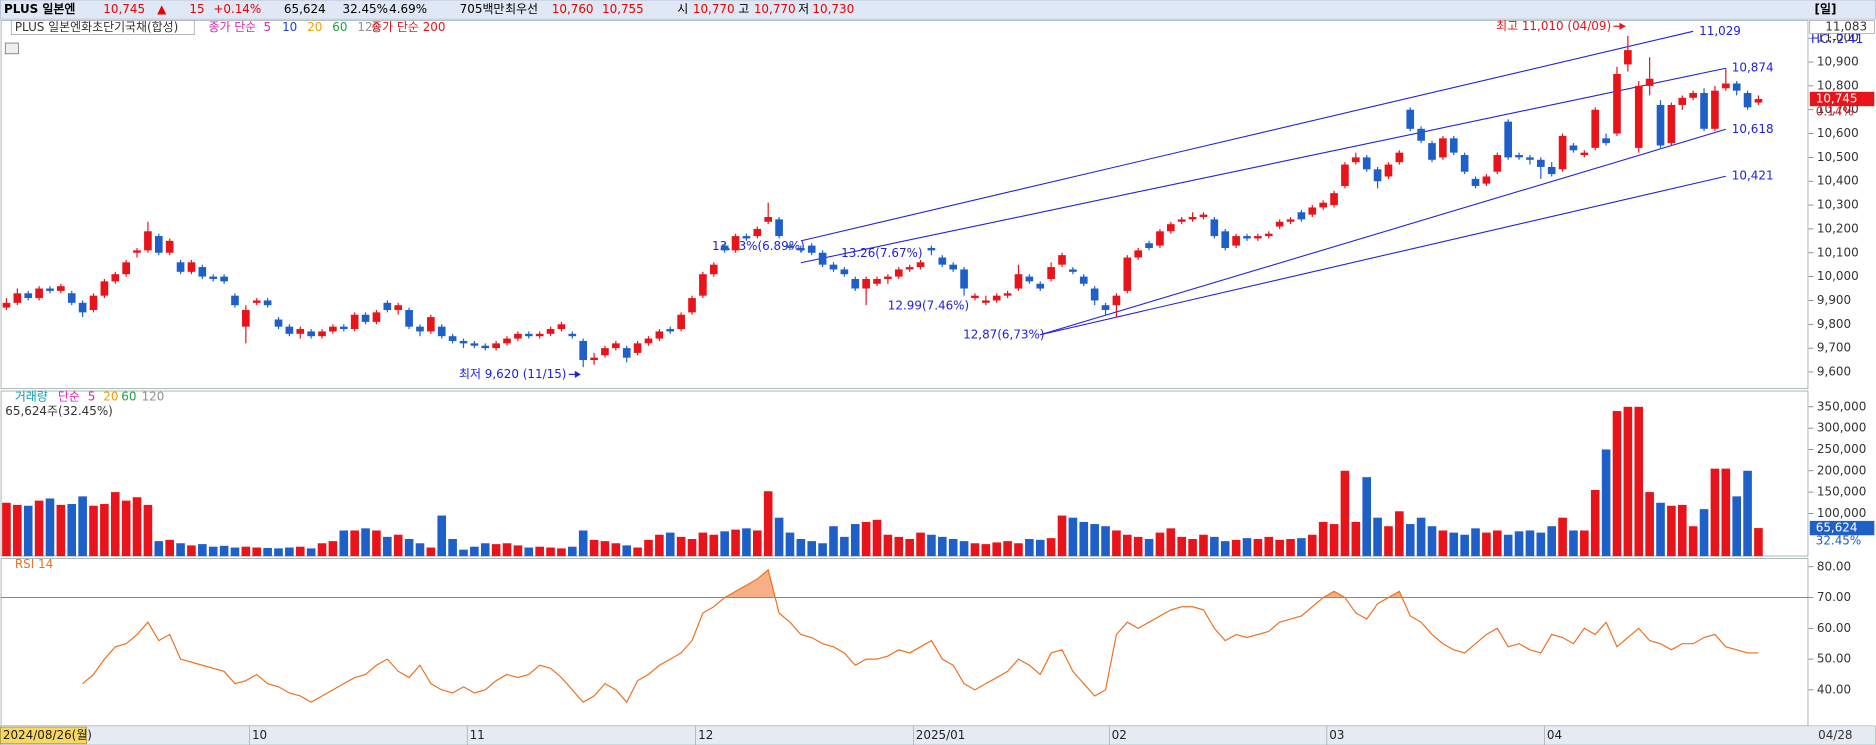 The height and width of the screenshot is (745, 1876). Describe the element at coordinates (1753, 68) in the screenshot. I see `trend-label: 10,874` at that location.